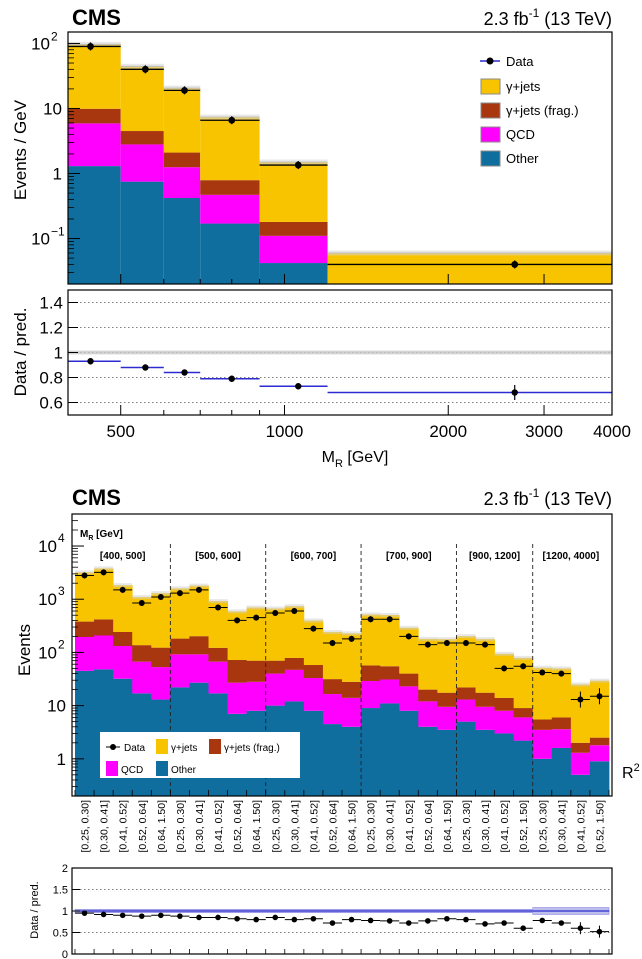  I want to click on legend-data-marker, so click(490, 61).